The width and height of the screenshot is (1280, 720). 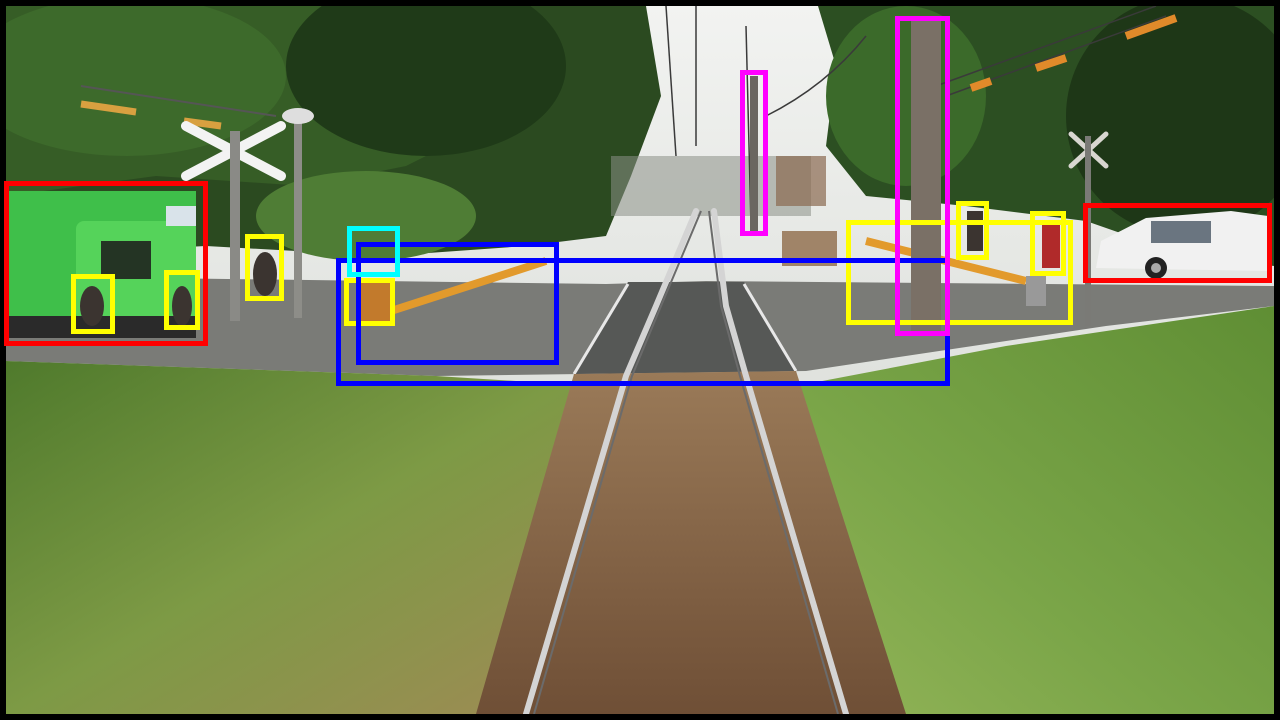 I want to click on wire-markers-right, so click(x=1073, y=53).